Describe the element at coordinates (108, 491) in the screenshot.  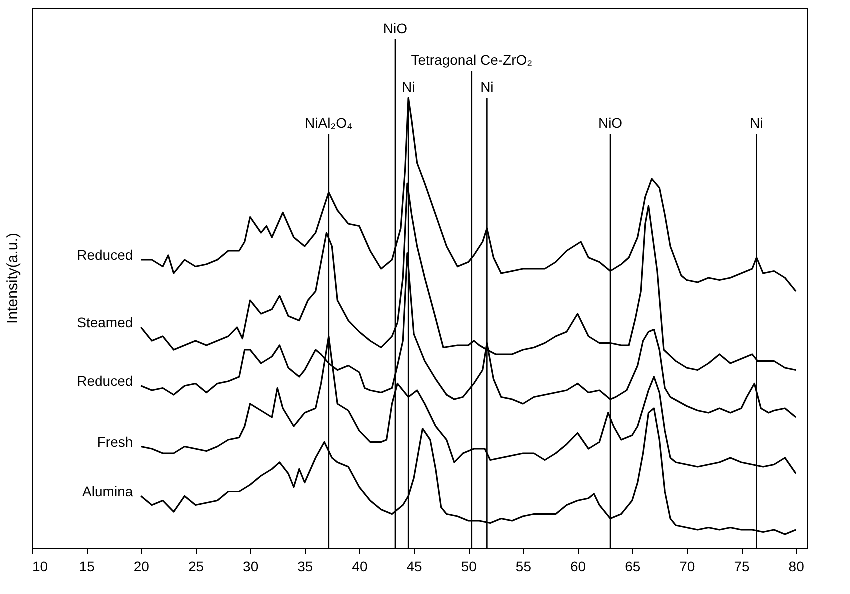
I see `series-label: Alumina` at that location.